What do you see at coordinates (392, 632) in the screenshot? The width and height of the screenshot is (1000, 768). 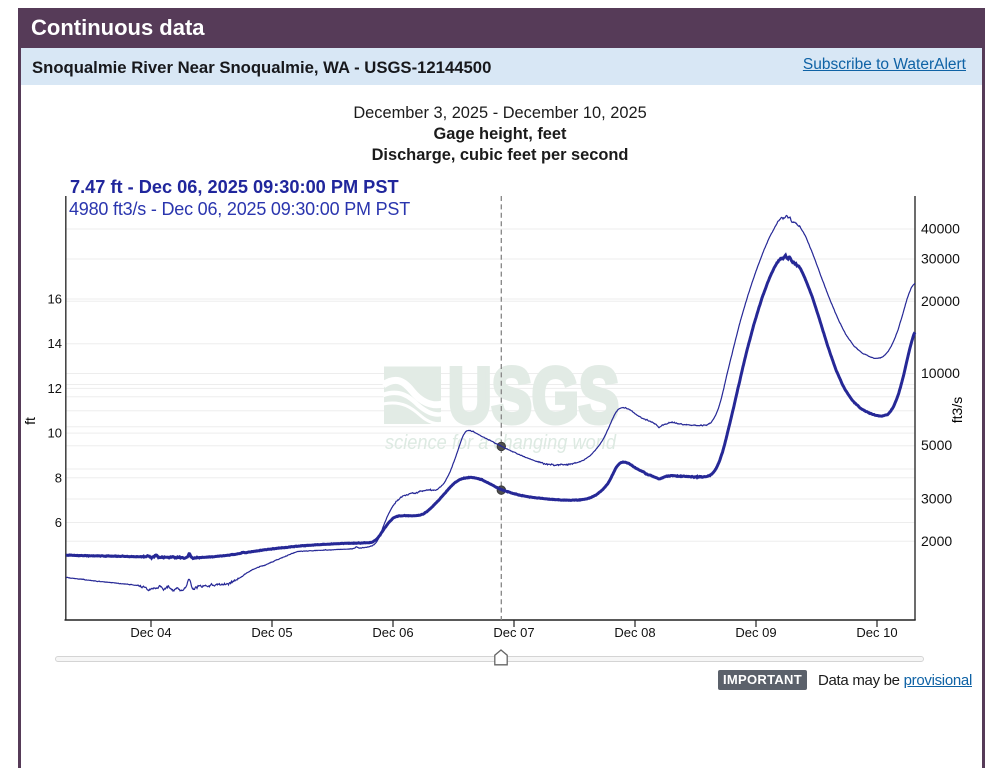 I see `svg-text: Dec 06` at bounding box center [392, 632].